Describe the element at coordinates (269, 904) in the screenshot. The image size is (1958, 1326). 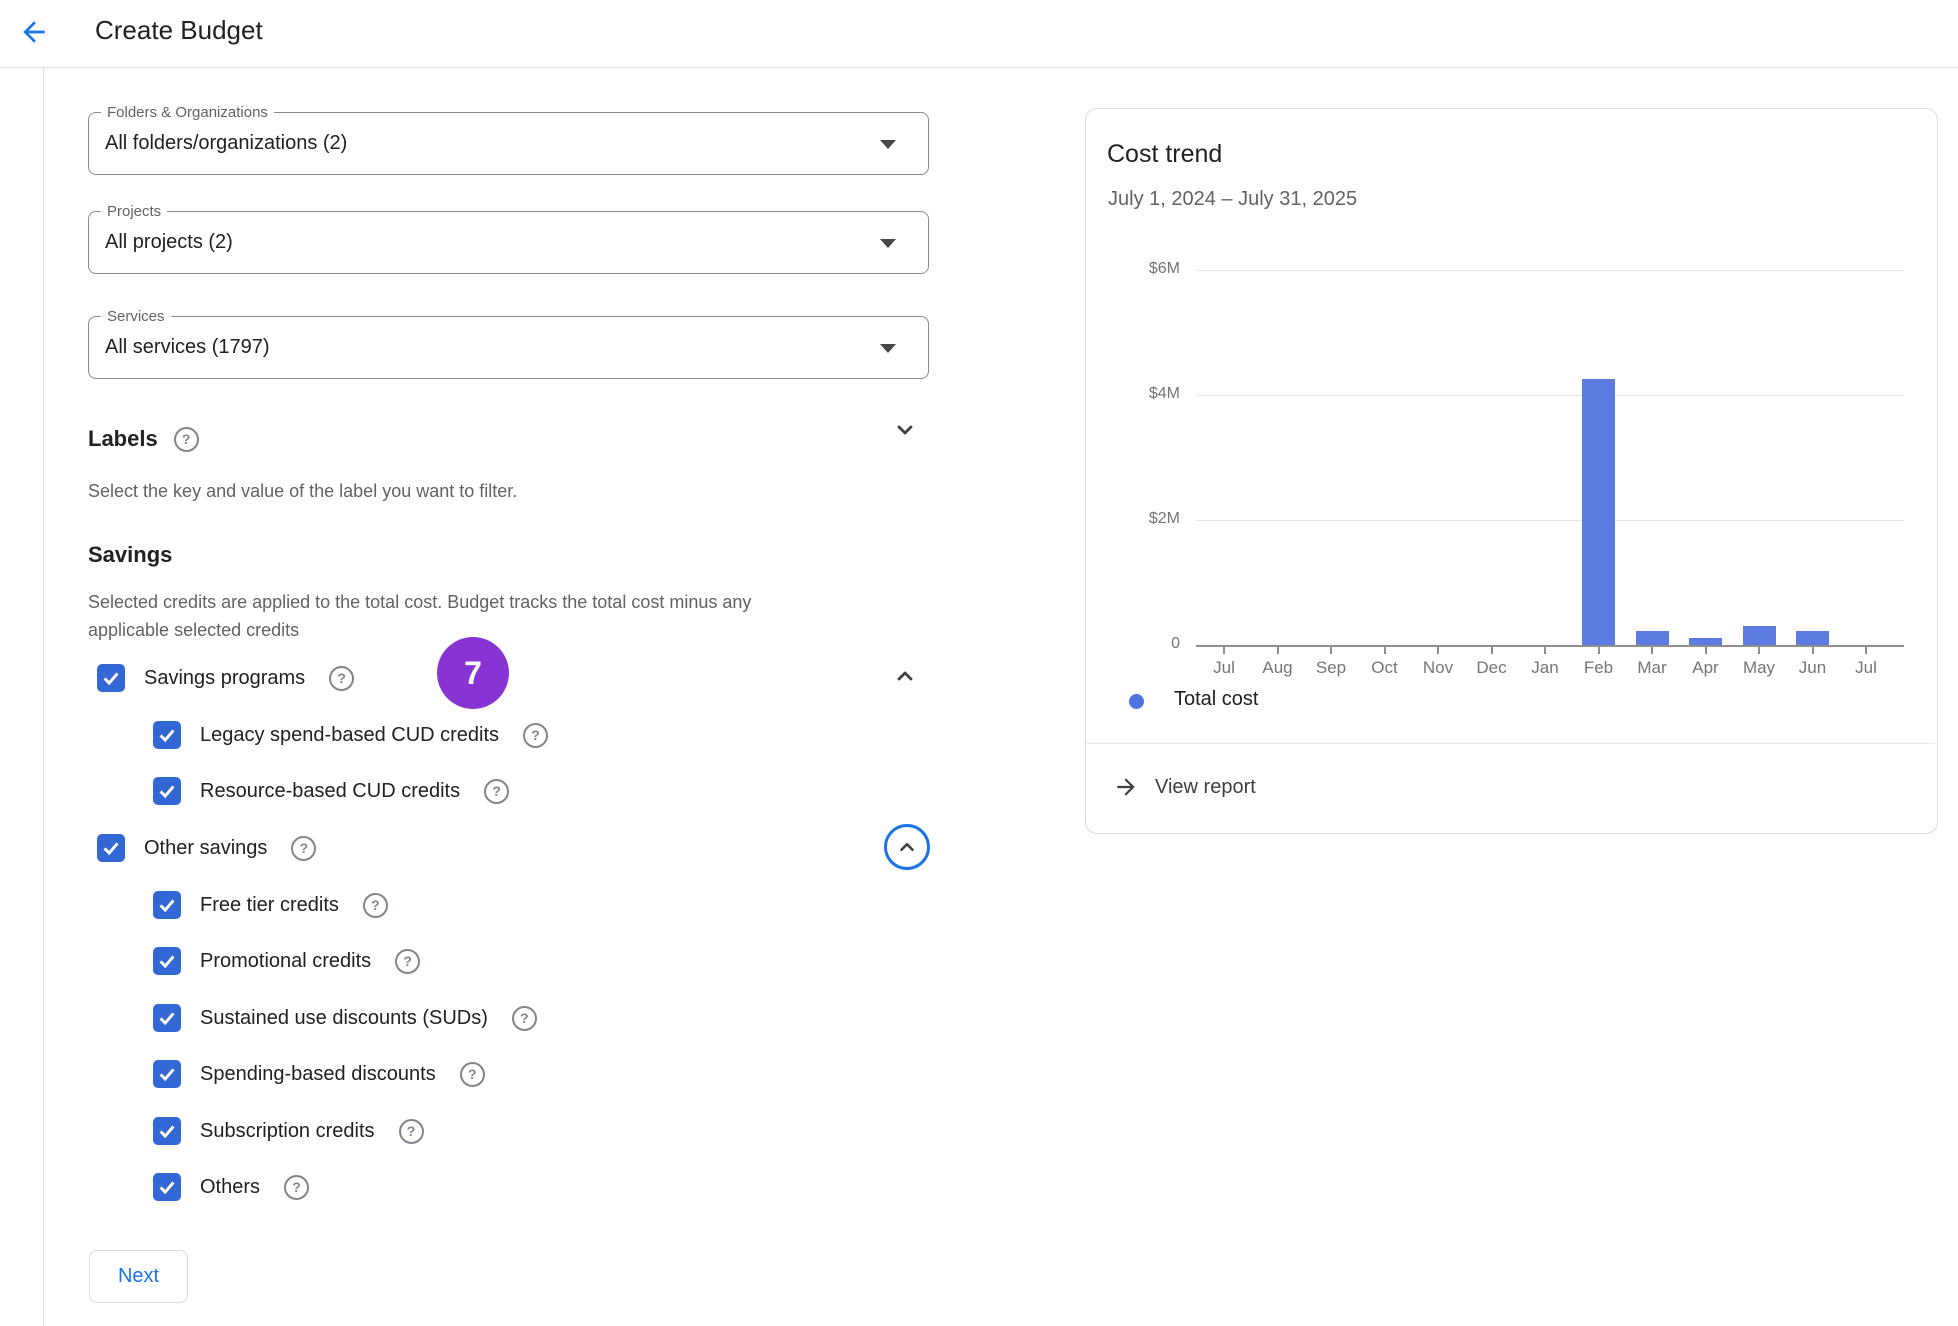
I see `checkbox-label: Free tier credits` at that location.